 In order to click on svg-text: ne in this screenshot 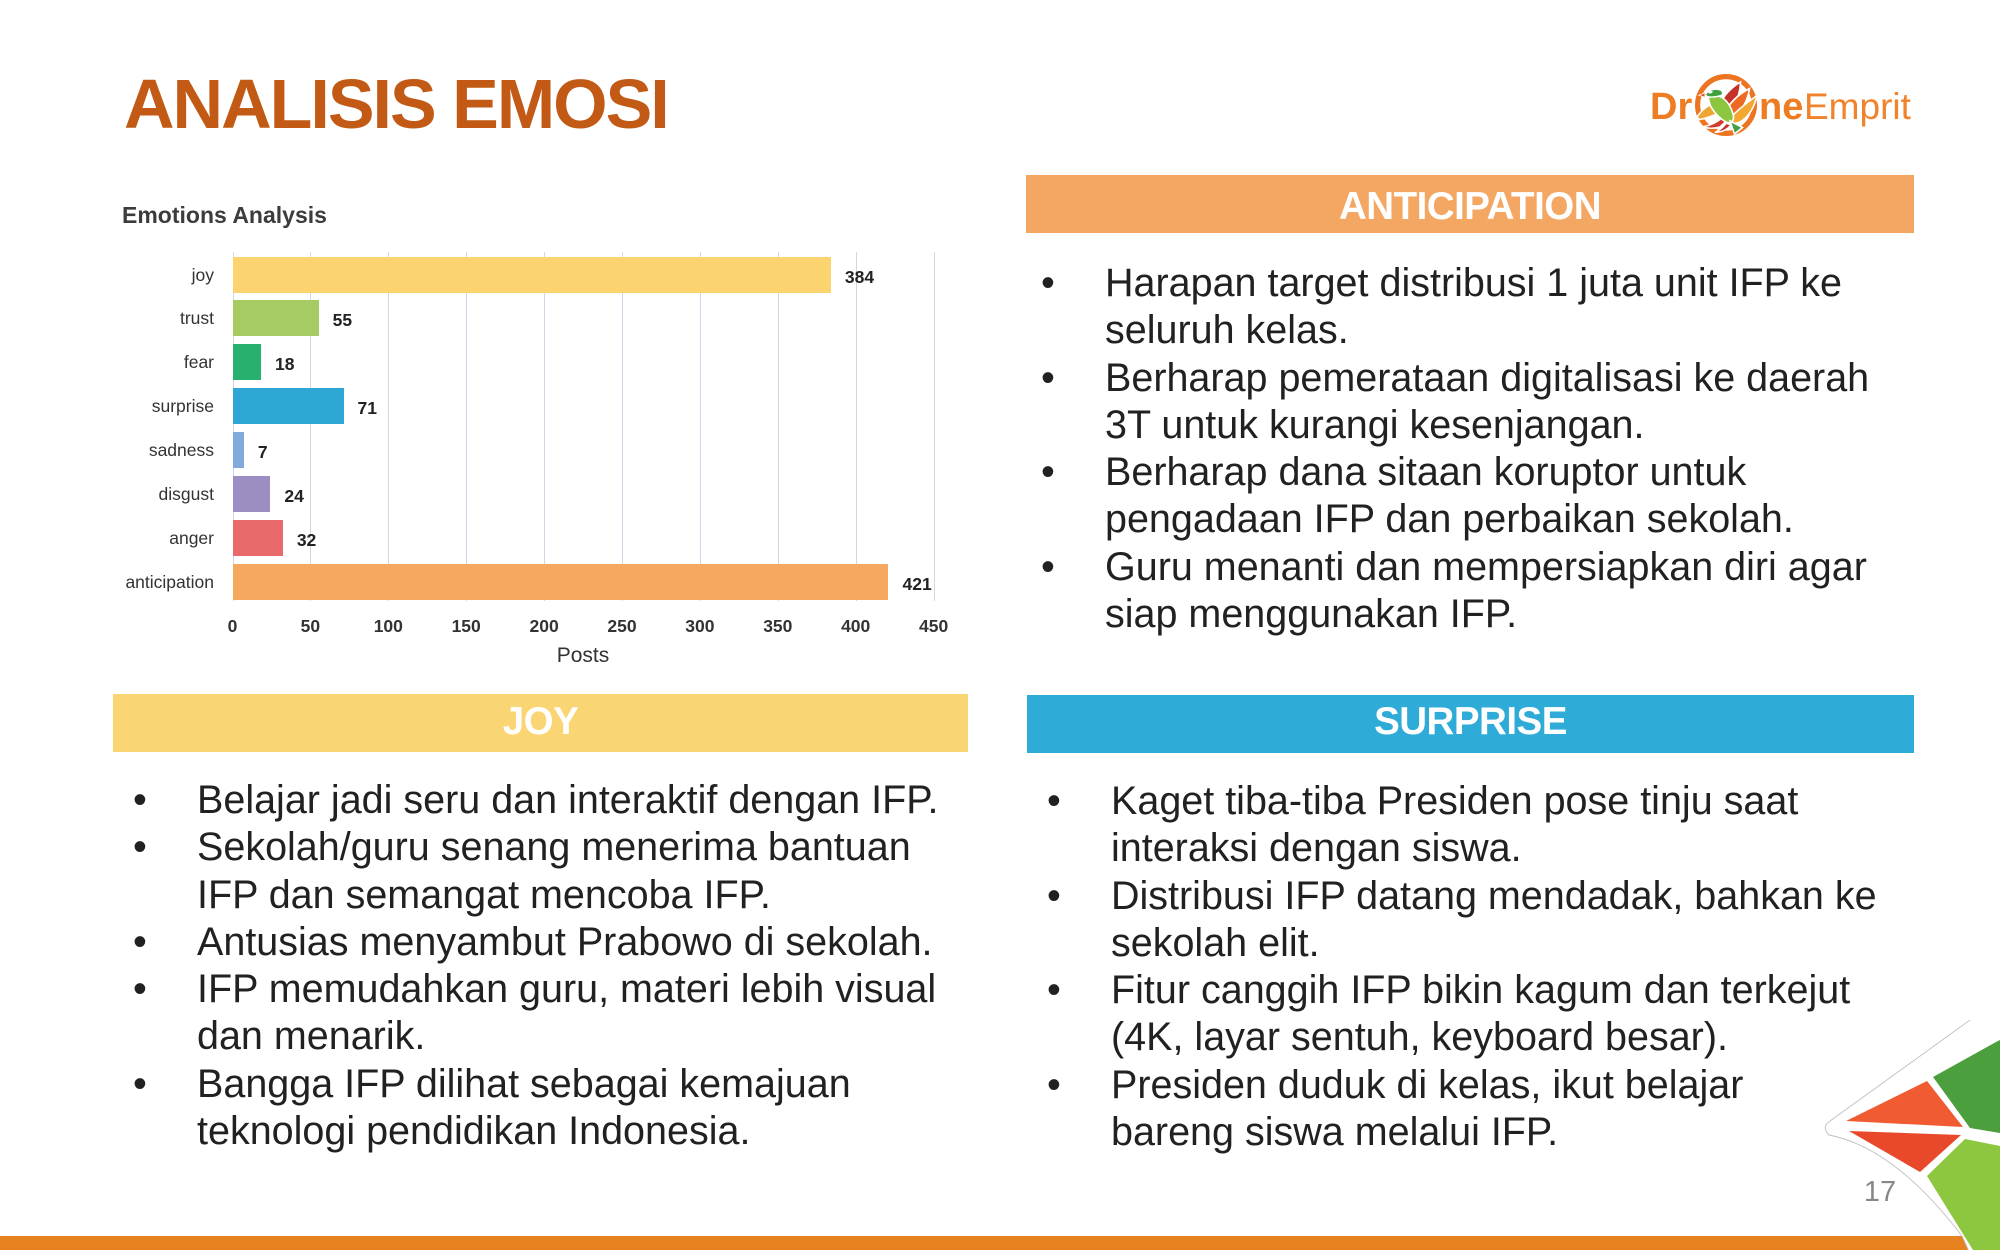, I will do `click(1781, 107)`.